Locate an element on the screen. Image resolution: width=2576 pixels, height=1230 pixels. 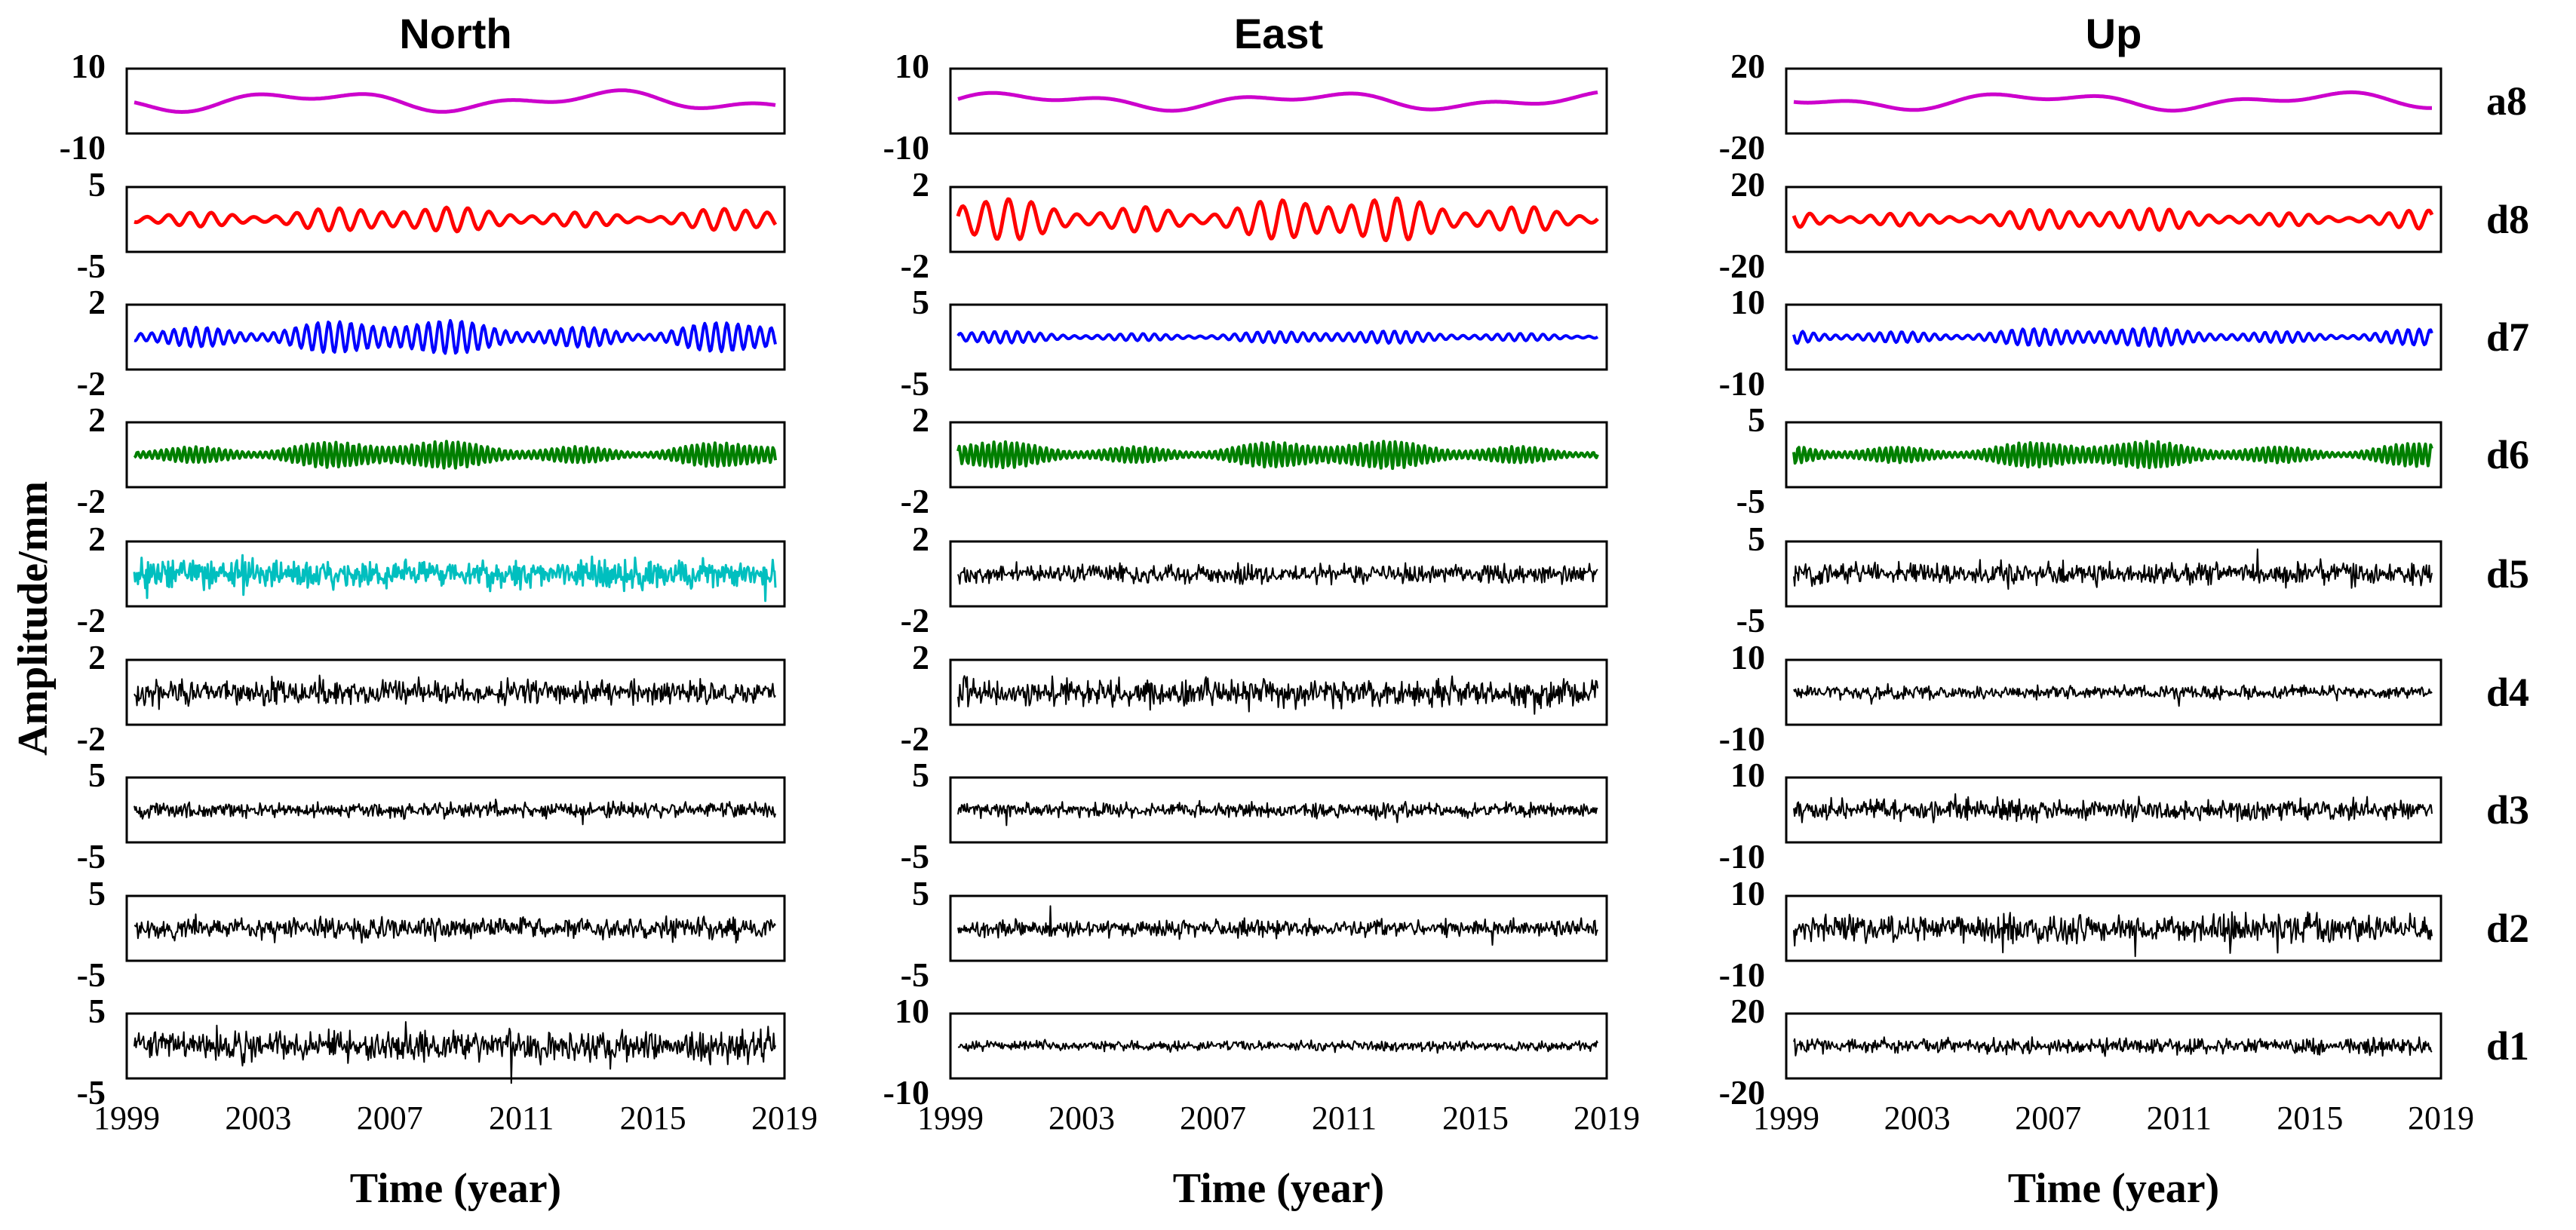
panel-up-d3: 10 -10 is located at coordinates (2080, 816).